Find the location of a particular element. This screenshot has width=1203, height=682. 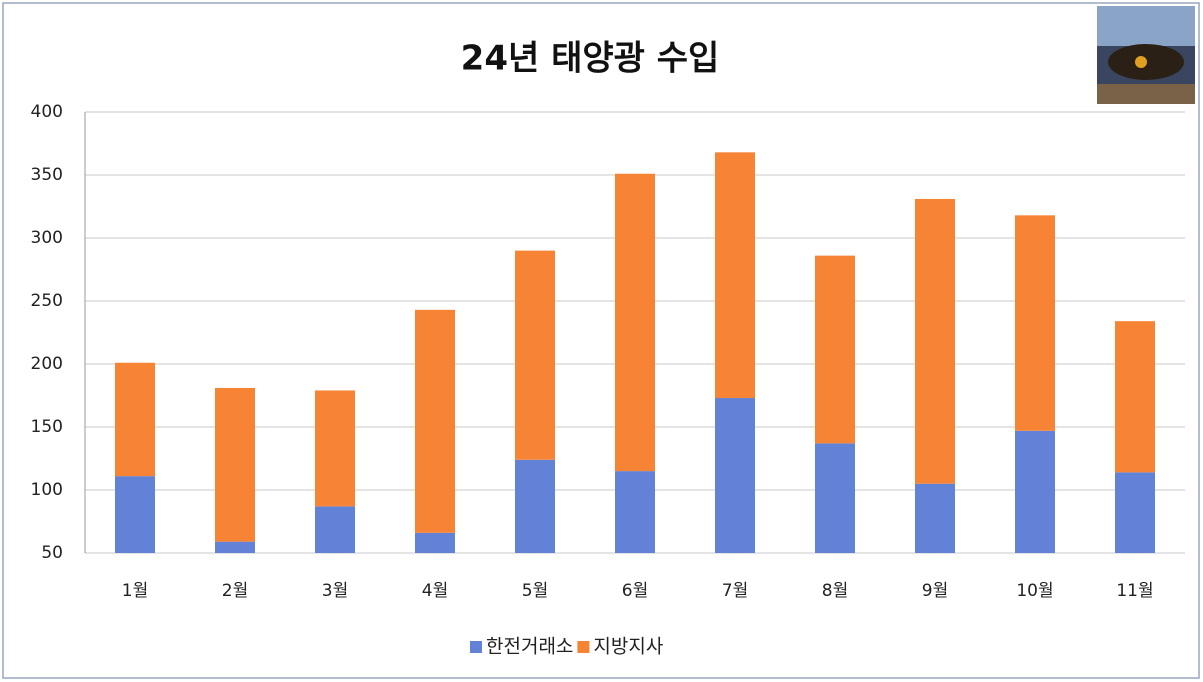

x-tick-label: 6월 is located at coordinates (635, 591).